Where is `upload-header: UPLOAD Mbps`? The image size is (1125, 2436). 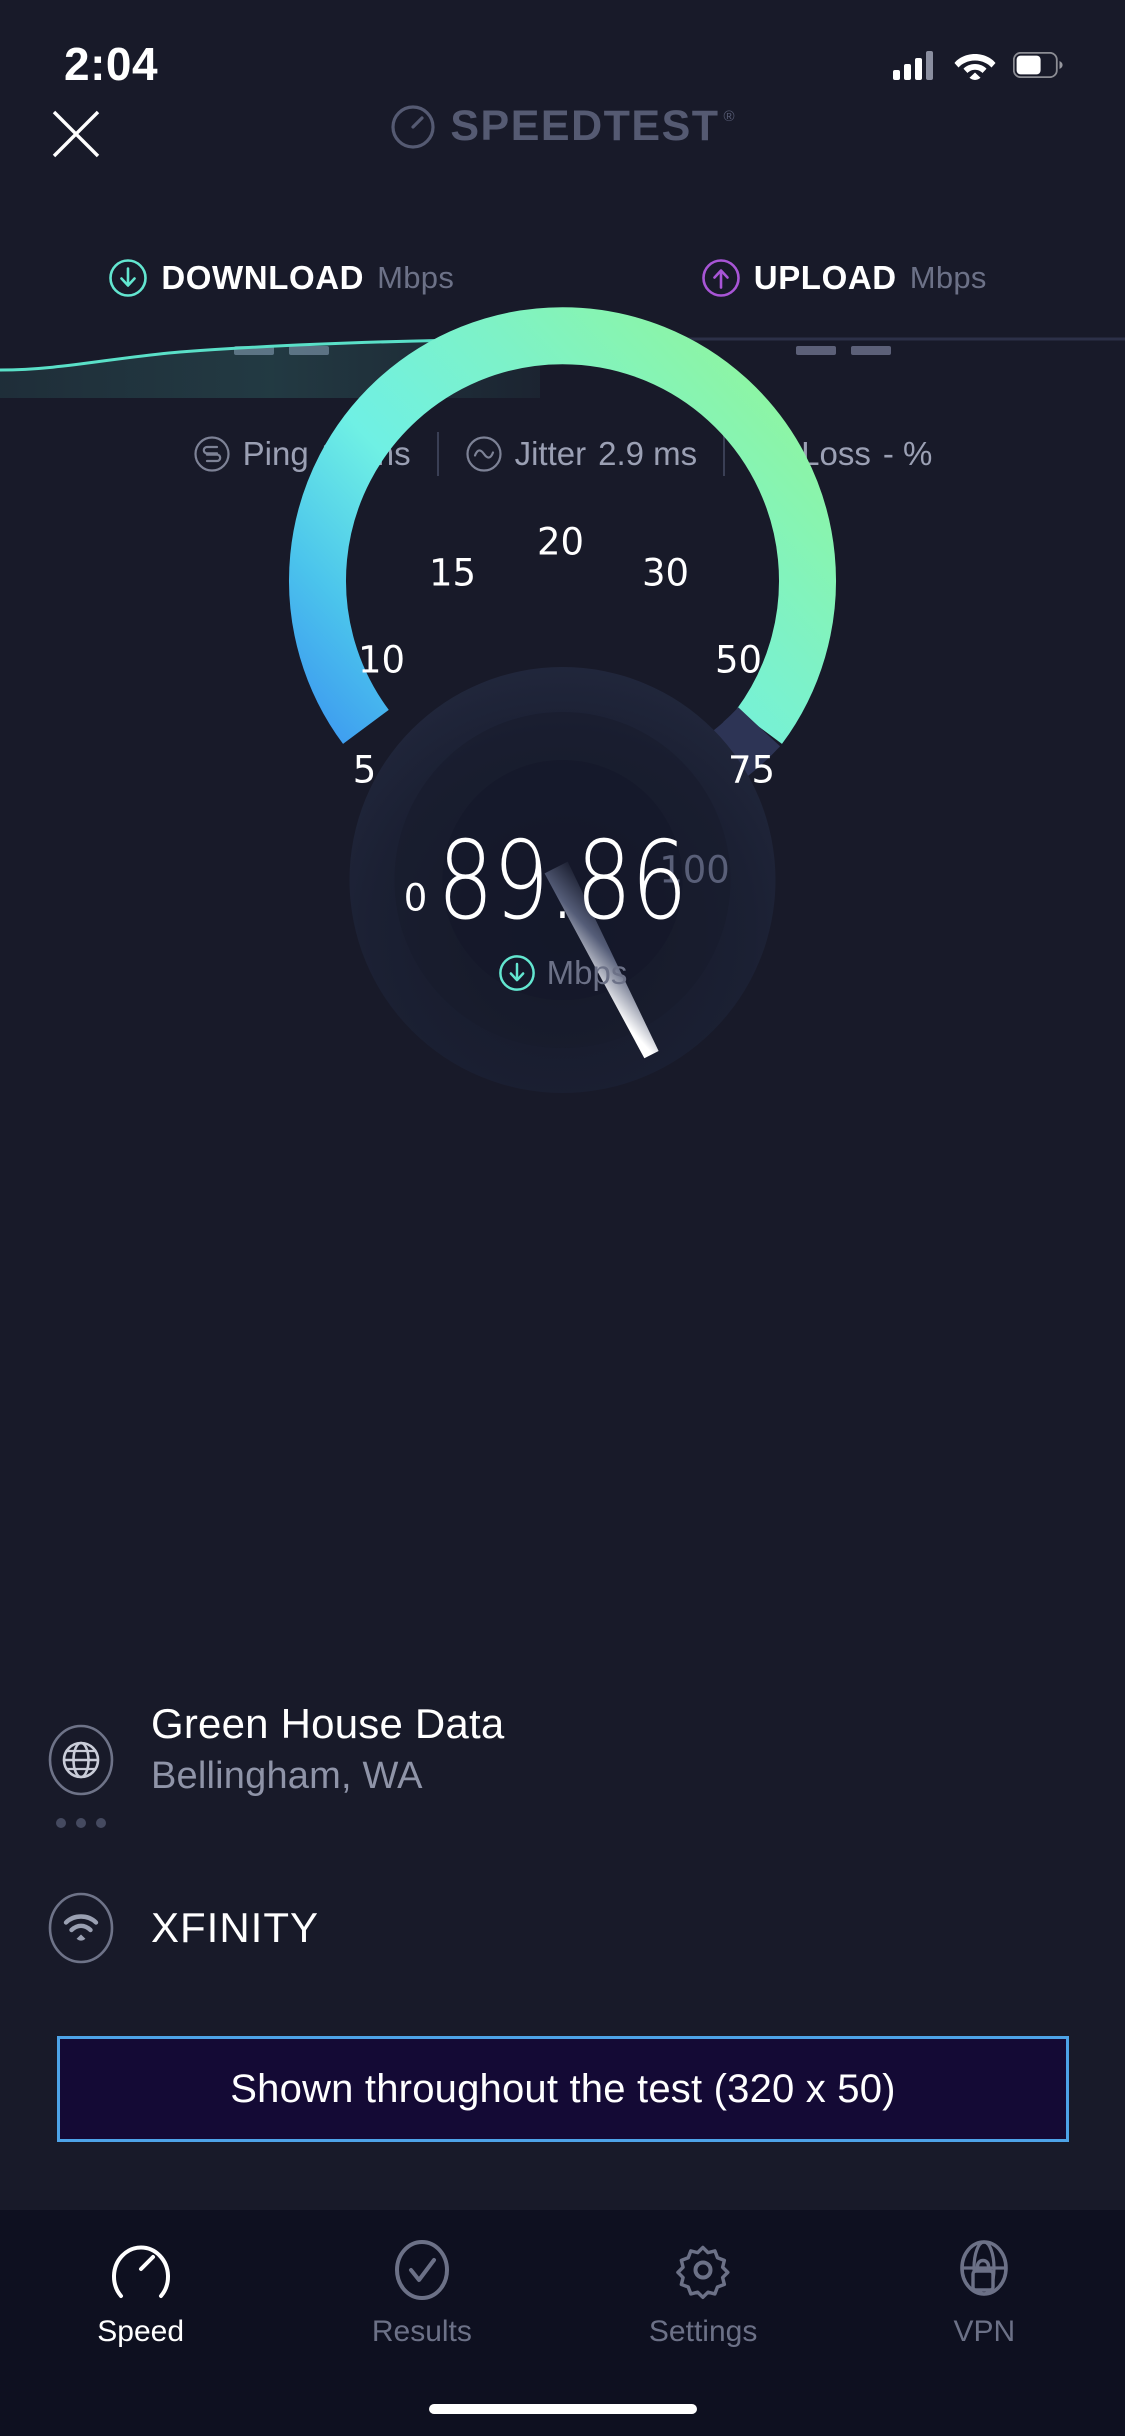 upload-header: UPLOAD Mbps is located at coordinates (844, 278).